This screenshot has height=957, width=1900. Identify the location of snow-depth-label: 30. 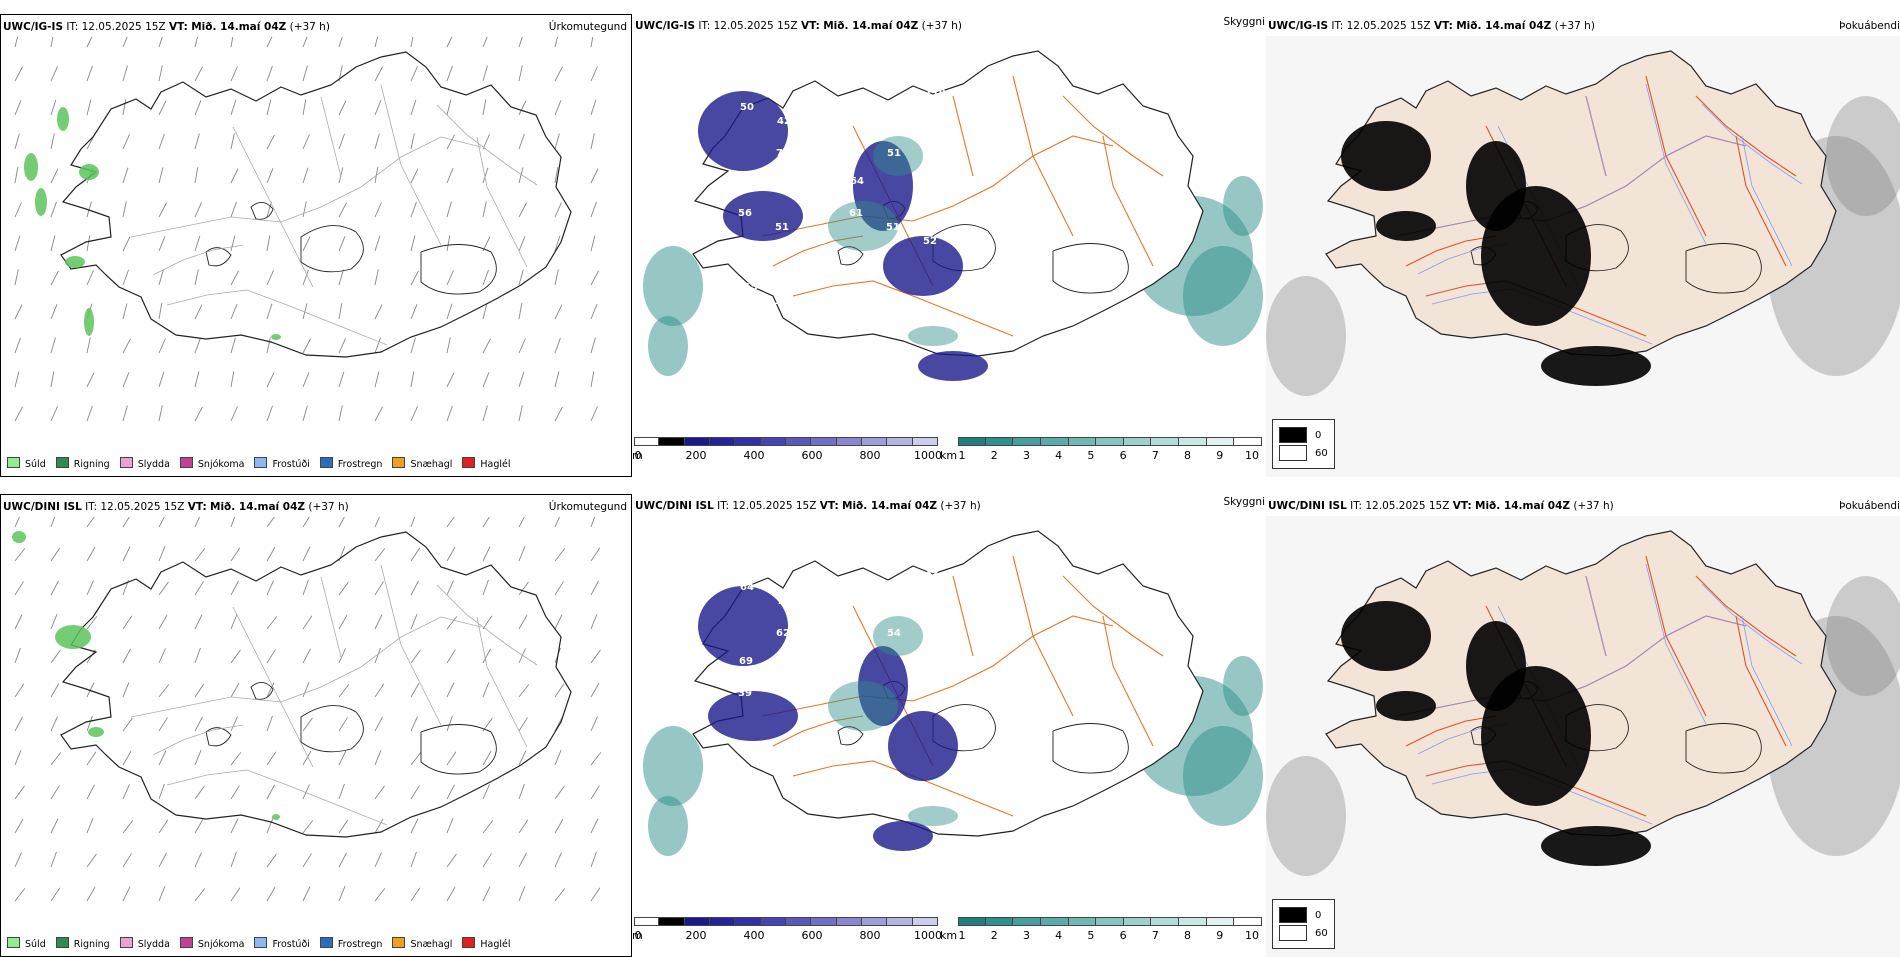
(818, 273).